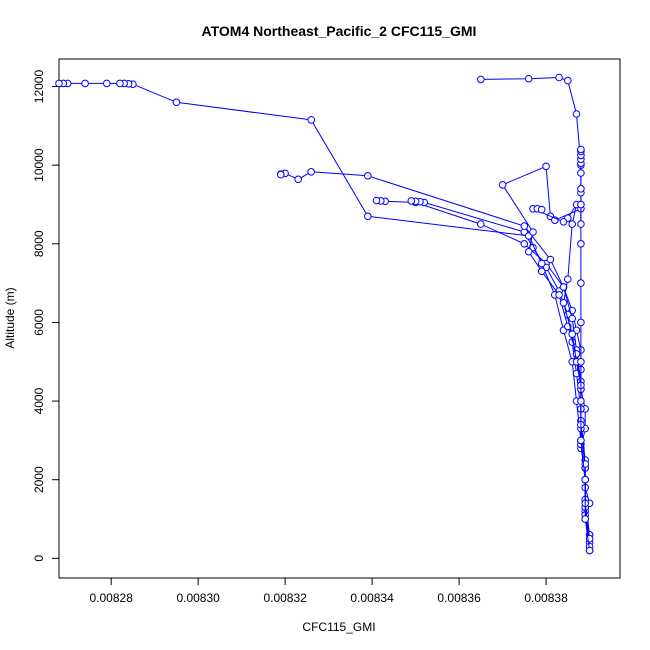 The width and height of the screenshot is (650, 650). What do you see at coordinates (459, 598) in the screenshot?
I see `x-tick-label-4: 0.00836` at bounding box center [459, 598].